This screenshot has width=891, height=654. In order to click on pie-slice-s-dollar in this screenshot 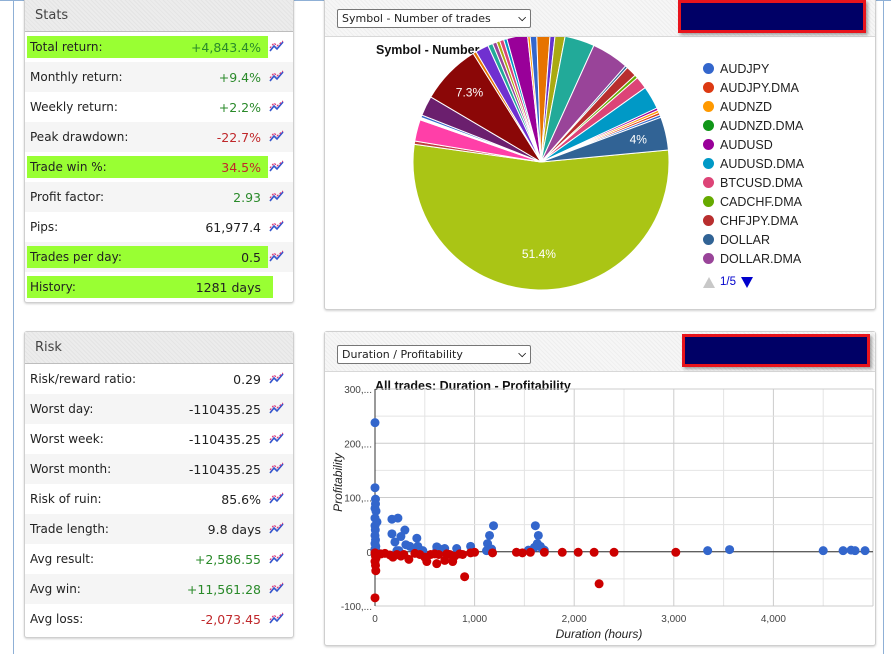, I will do `click(604, 139)`.